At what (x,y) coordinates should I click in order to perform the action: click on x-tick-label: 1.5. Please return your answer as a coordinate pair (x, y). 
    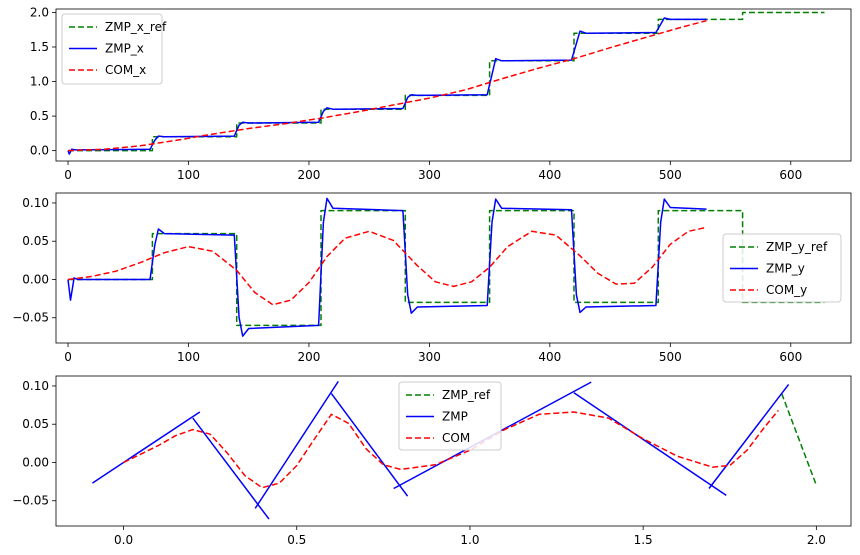
    Looking at the image, I should click on (643, 540).